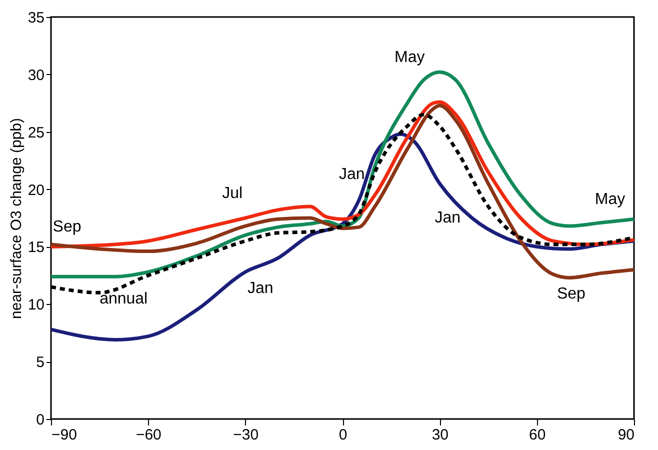 The width and height of the screenshot is (658, 450). What do you see at coordinates (343, 435) in the screenshot?
I see `x-tick-label: 0` at bounding box center [343, 435].